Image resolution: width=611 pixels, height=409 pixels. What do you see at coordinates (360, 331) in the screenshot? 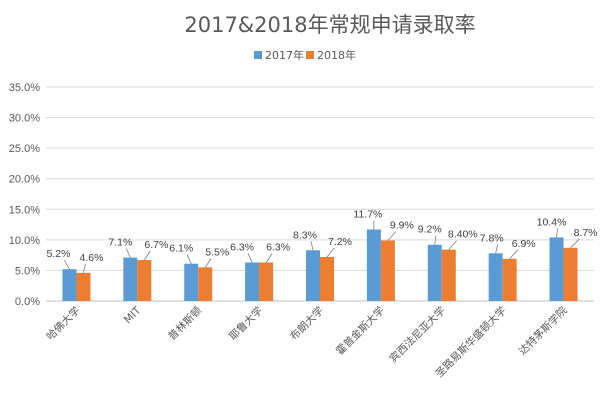
I see `category-label: 霍普金斯大学` at bounding box center [360, 331].